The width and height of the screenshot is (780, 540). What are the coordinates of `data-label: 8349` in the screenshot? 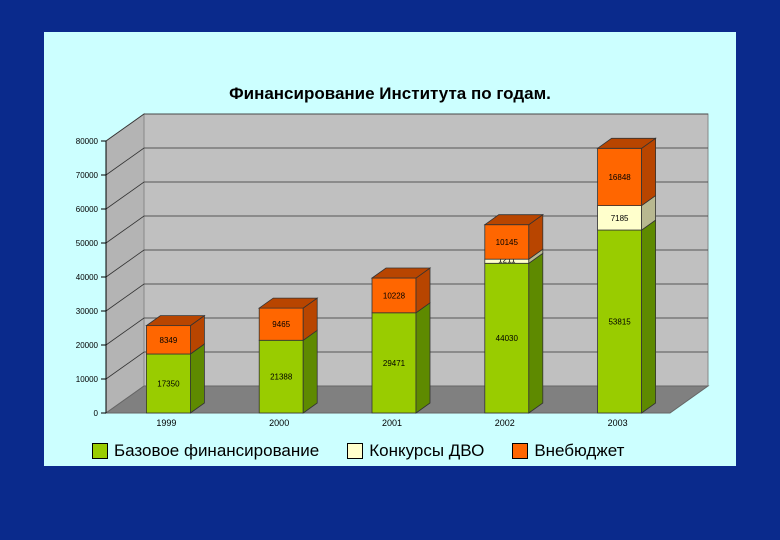 It's located at (169, 340).